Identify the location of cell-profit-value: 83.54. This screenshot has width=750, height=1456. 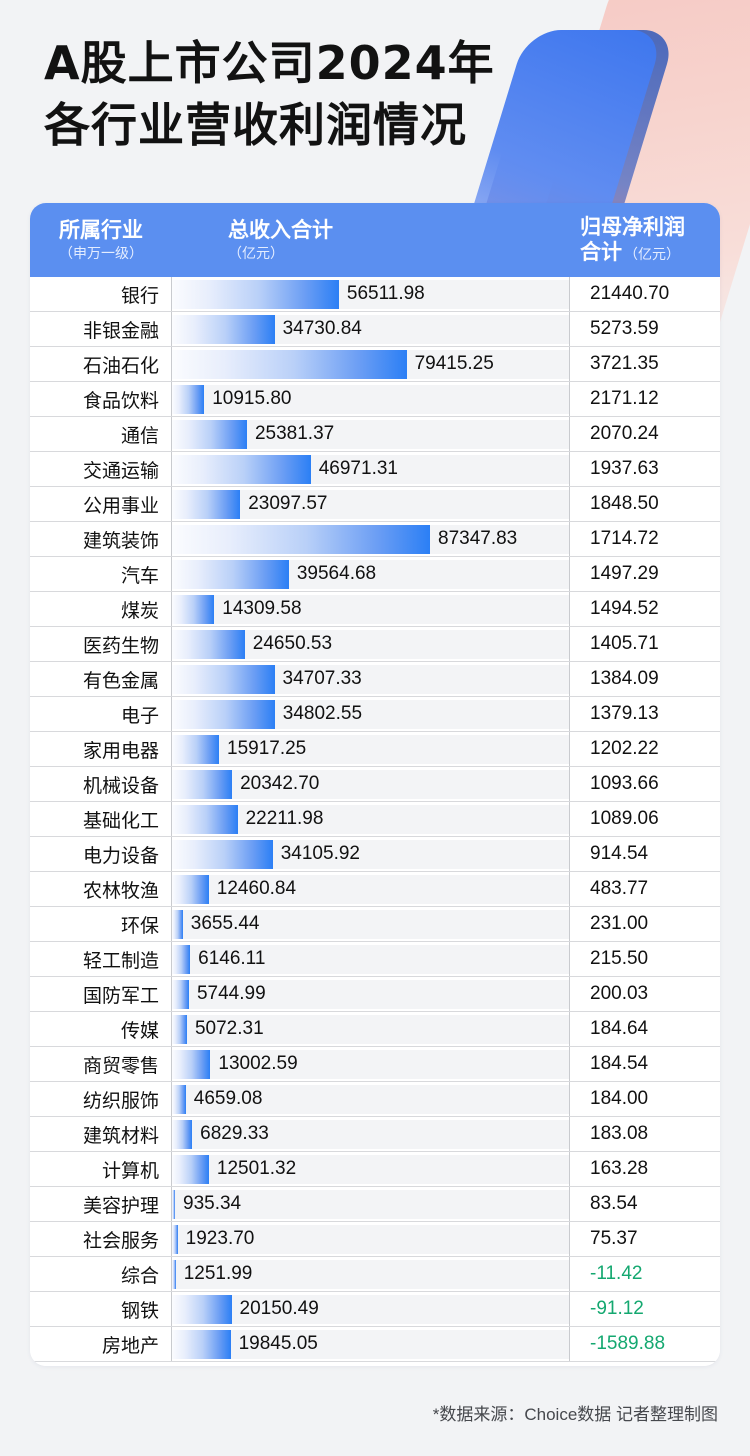
(614, 1203).